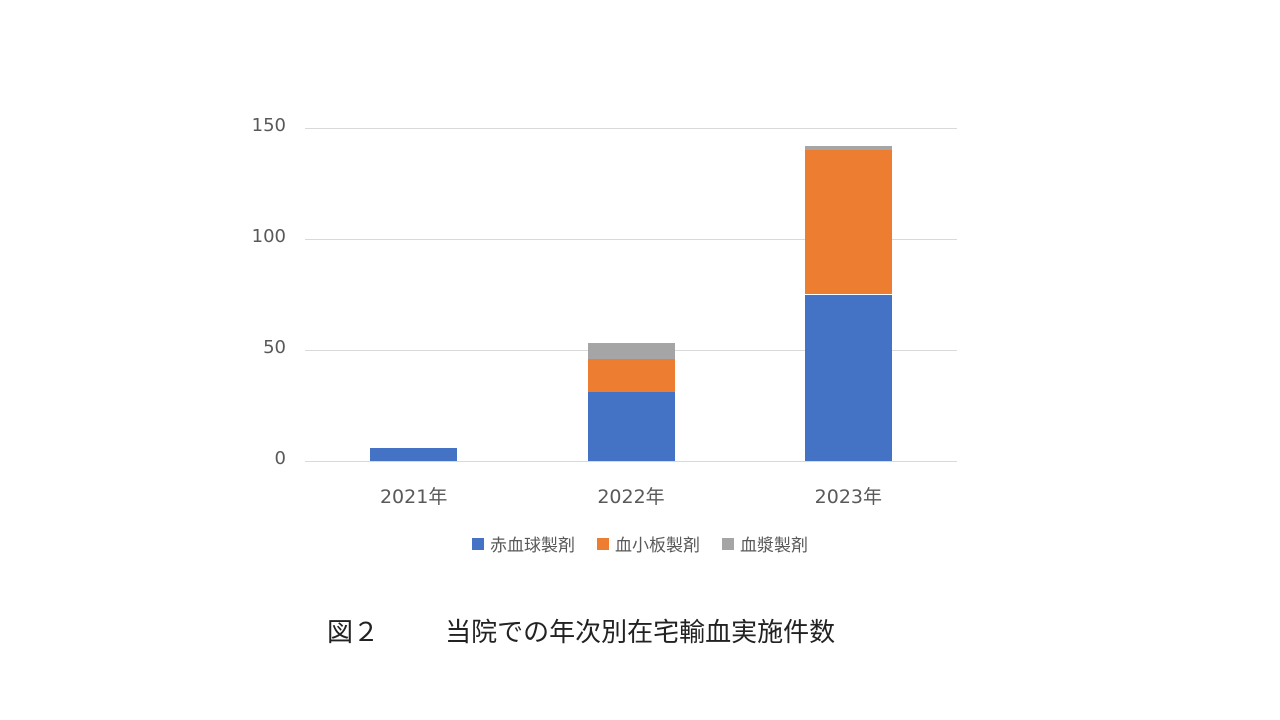  What do you see at coordinates (774, 546) in the screenshot?
I see `legend-label: 血漿製剤` at bounding box center [774, 546].